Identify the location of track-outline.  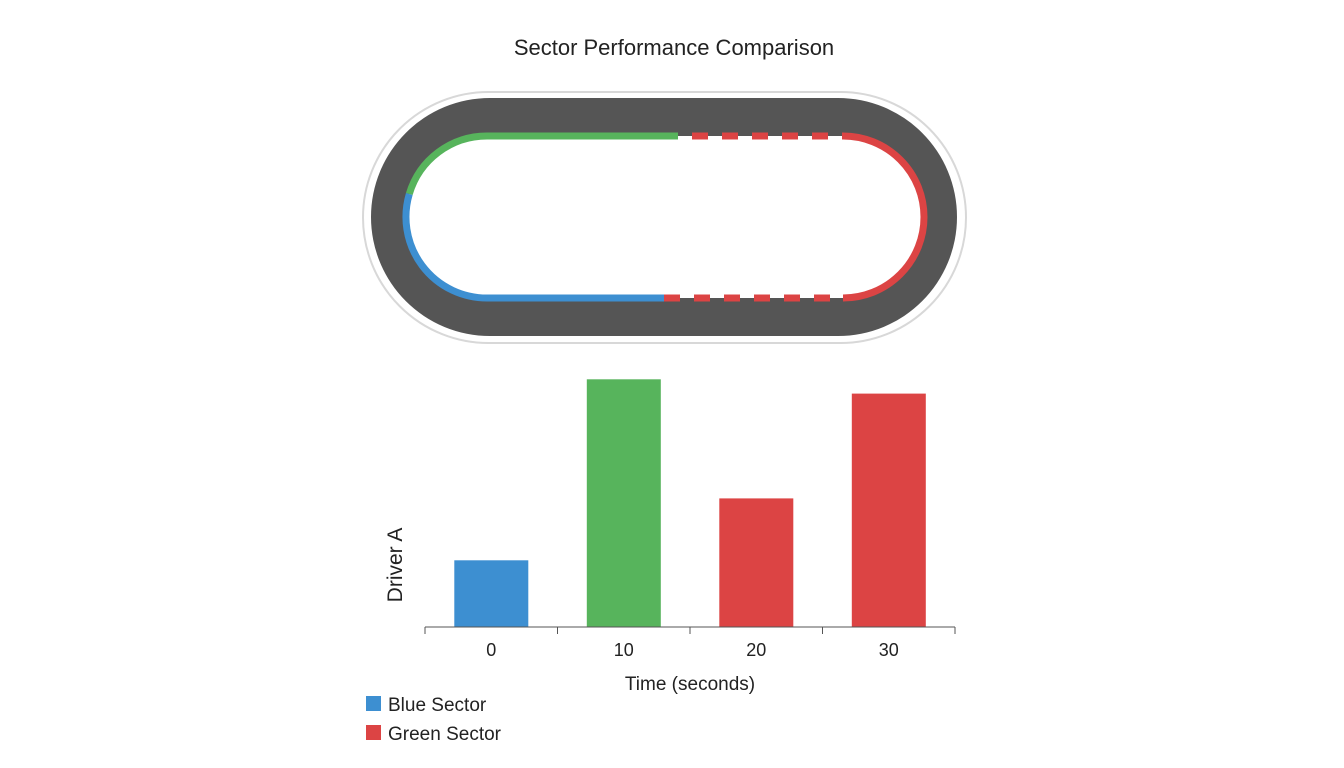
(664, 217).